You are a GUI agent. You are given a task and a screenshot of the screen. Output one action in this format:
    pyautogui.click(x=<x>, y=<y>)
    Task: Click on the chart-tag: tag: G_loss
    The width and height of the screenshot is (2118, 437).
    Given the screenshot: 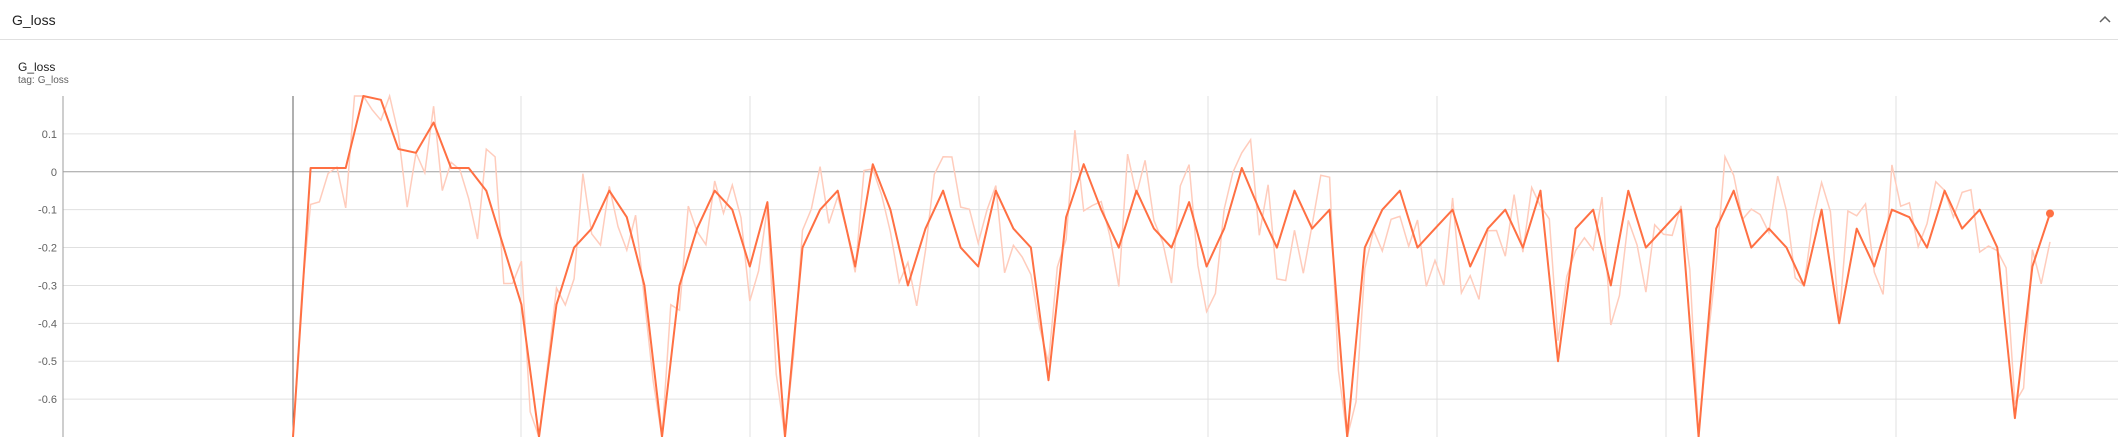 What is the action you would take?
    pyautogui.click(x=43, y=80)
    